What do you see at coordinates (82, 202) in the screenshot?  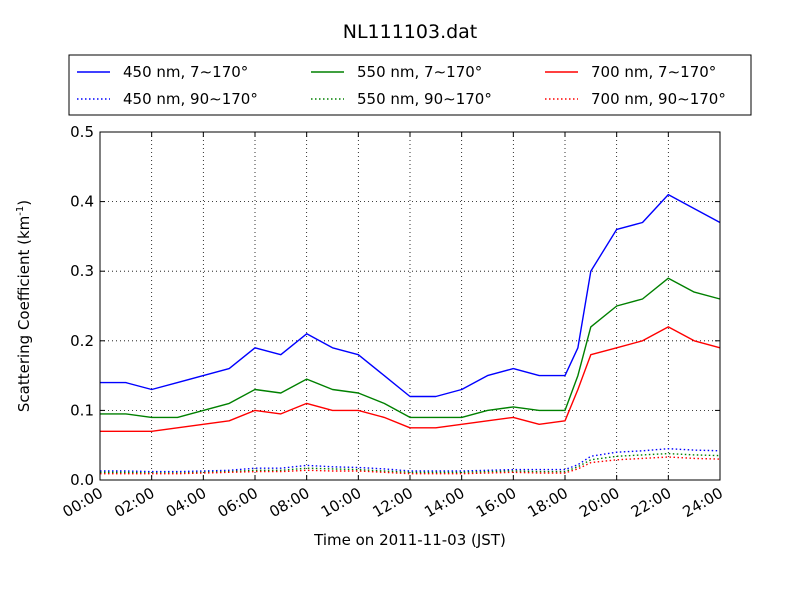 I see `y-tick-label: 0.4` at bounding box center [82, 202].